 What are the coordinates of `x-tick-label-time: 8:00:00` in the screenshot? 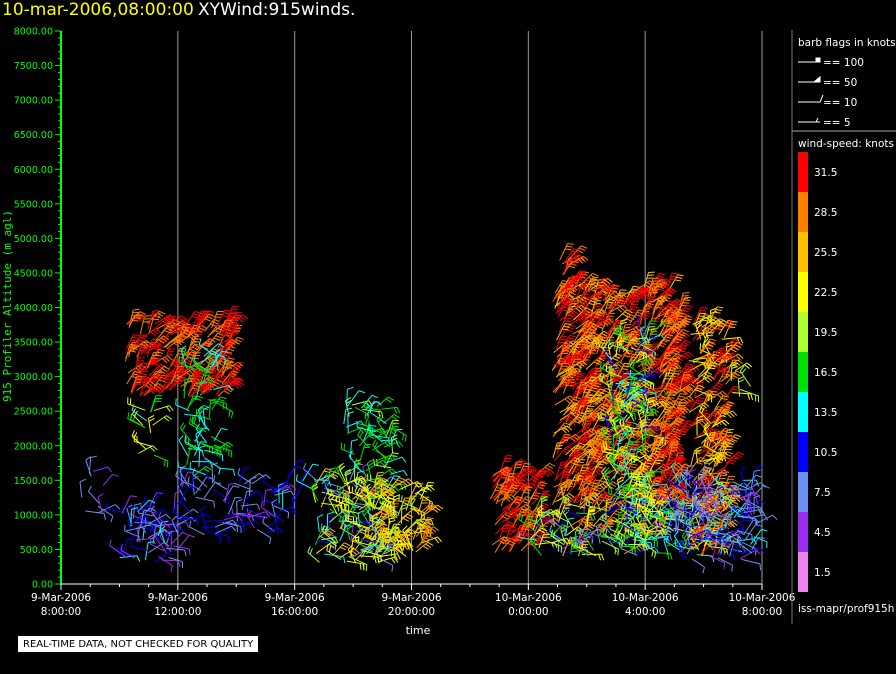 It's located at (762, 612).